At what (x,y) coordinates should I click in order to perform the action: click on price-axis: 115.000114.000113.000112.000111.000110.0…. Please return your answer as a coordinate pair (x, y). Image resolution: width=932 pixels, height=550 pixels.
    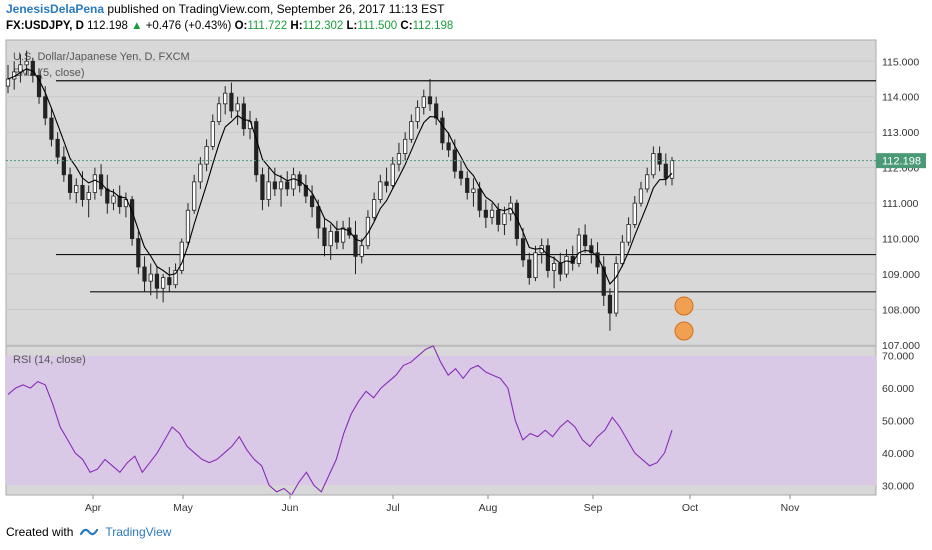
    Looking at the image, I should click on (901, 204).